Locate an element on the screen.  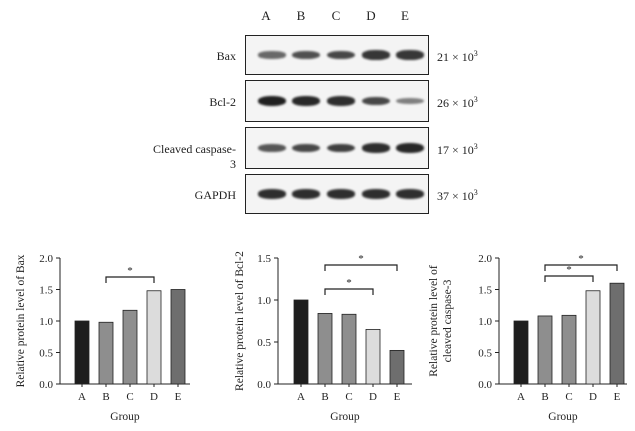
molecular-weight: 37 × 103 is located at coordinates (457, 195).